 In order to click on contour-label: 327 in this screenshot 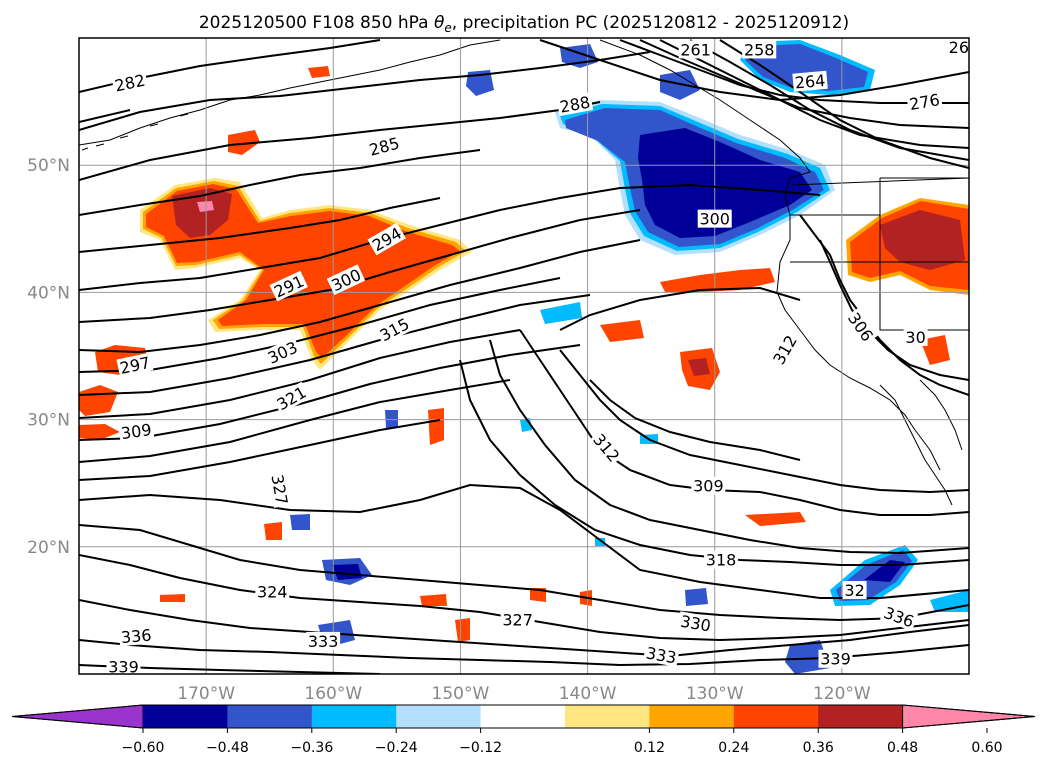, I will do `click(517, 619)`.